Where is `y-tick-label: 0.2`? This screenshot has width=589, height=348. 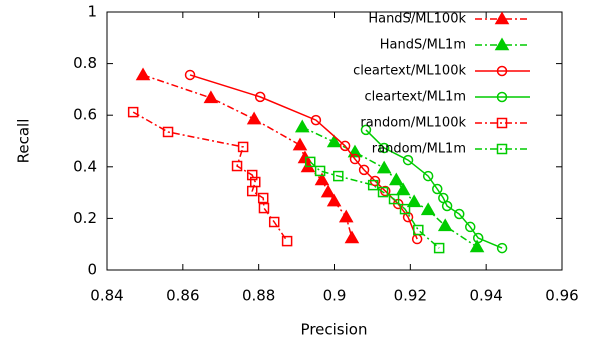
y-tick-label: 0.2 is located at coordinates (85, 218).